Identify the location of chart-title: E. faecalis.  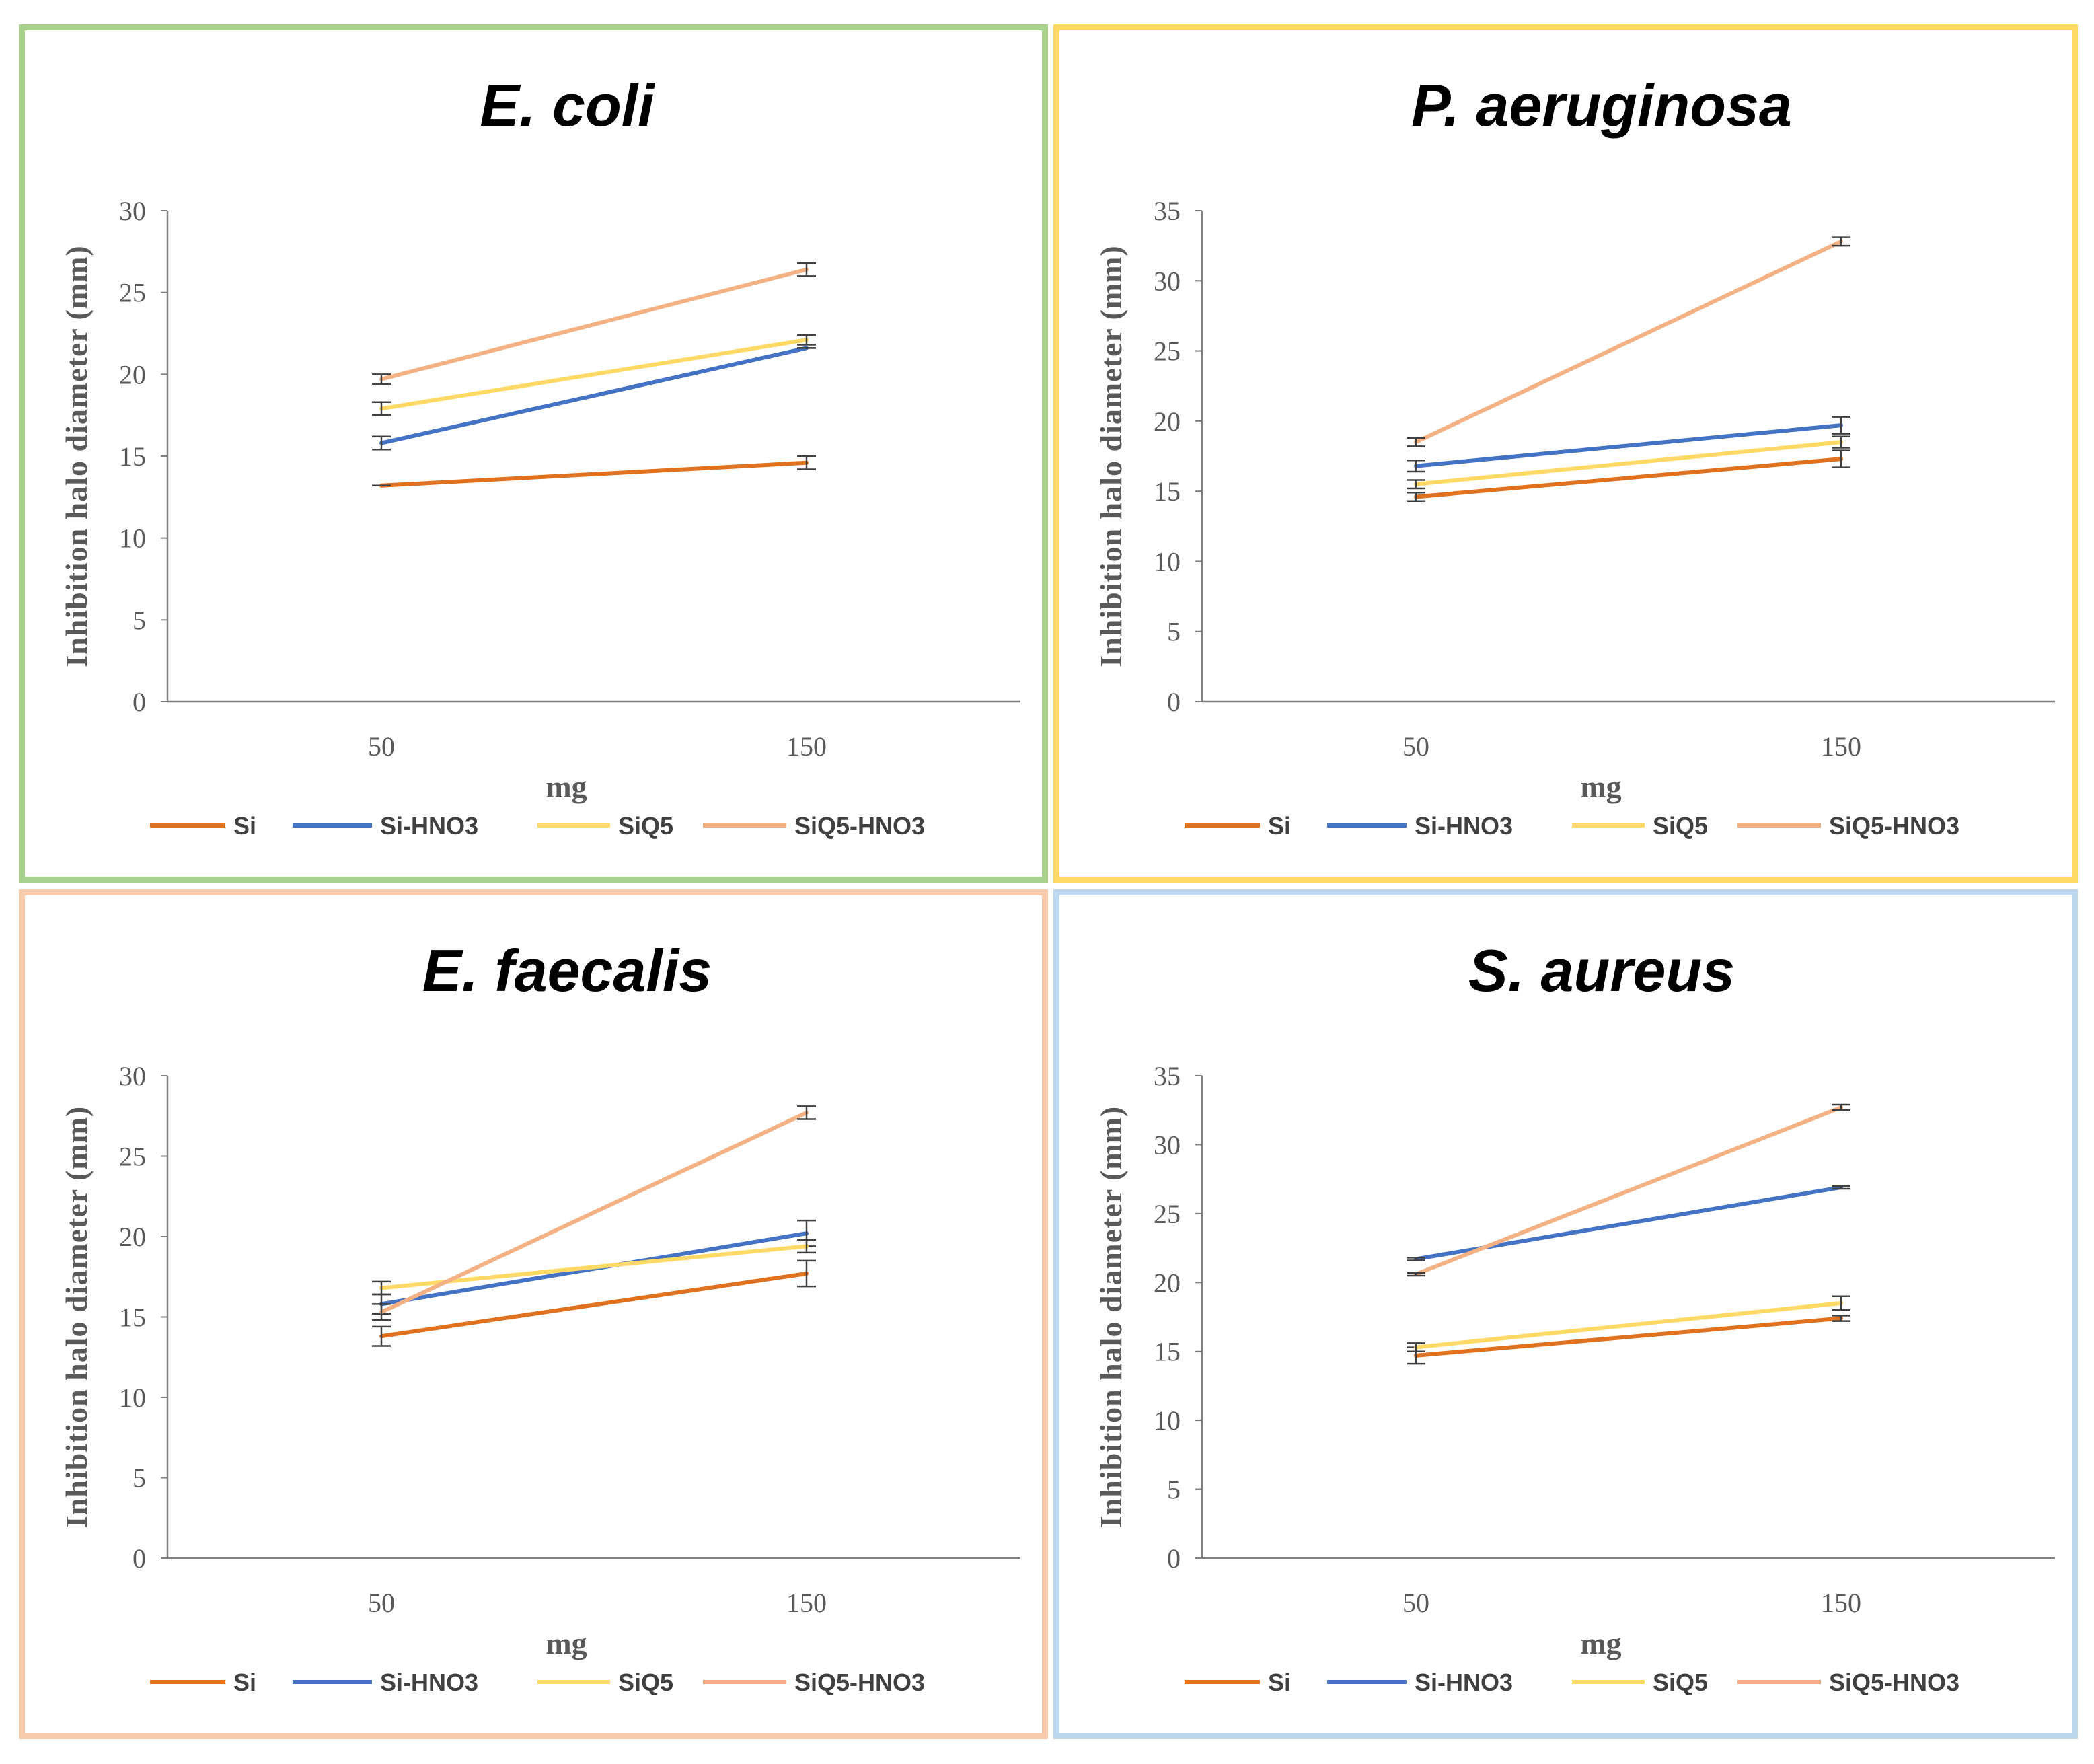
(567, 971).